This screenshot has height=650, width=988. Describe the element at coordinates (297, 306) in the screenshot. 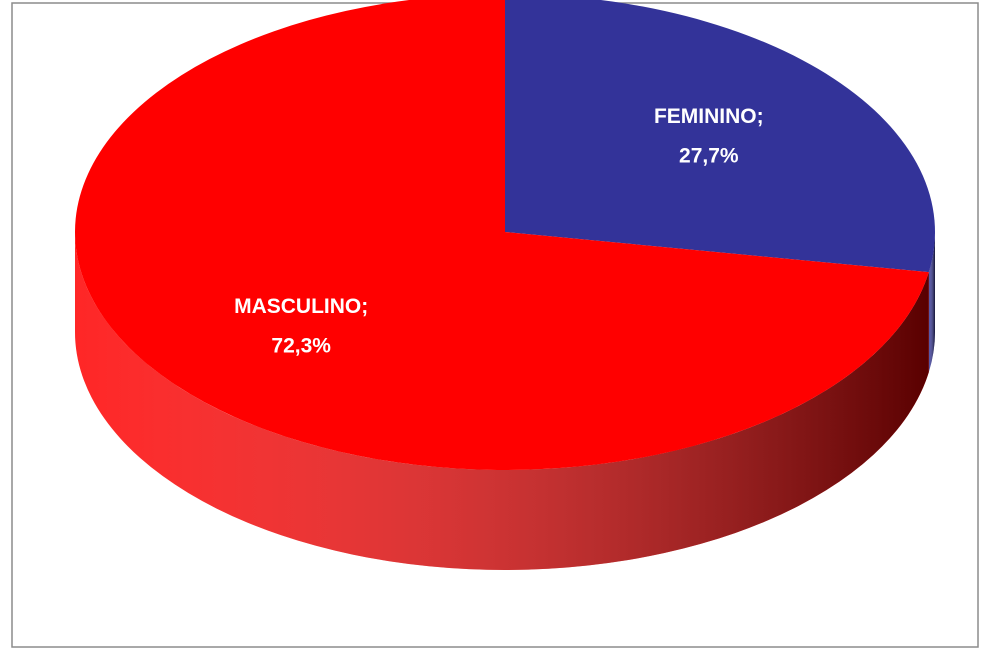

I see `category-name: MASCULINO` at that location.